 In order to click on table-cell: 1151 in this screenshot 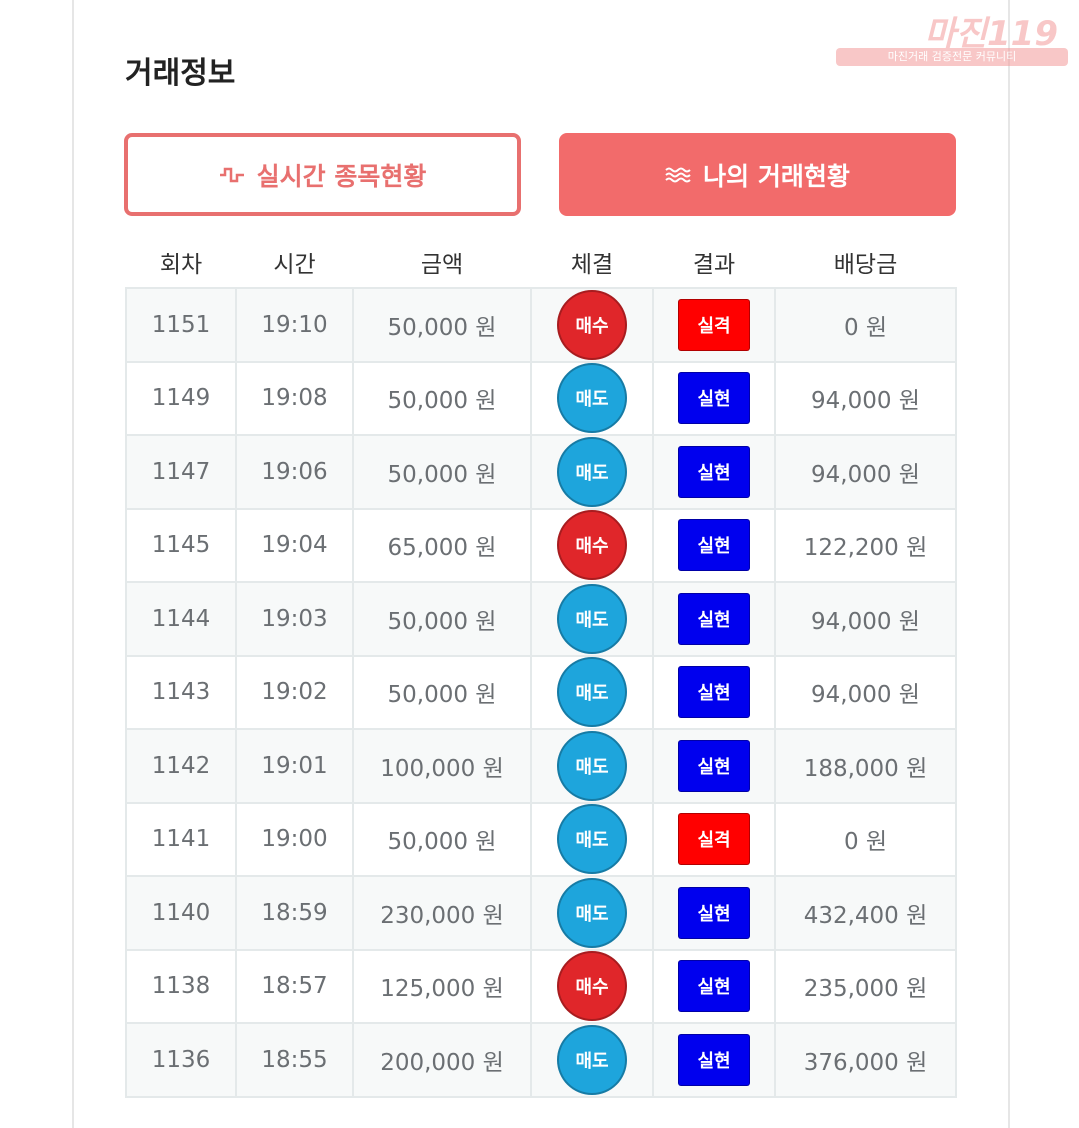, I will do `click(181, 325)`.